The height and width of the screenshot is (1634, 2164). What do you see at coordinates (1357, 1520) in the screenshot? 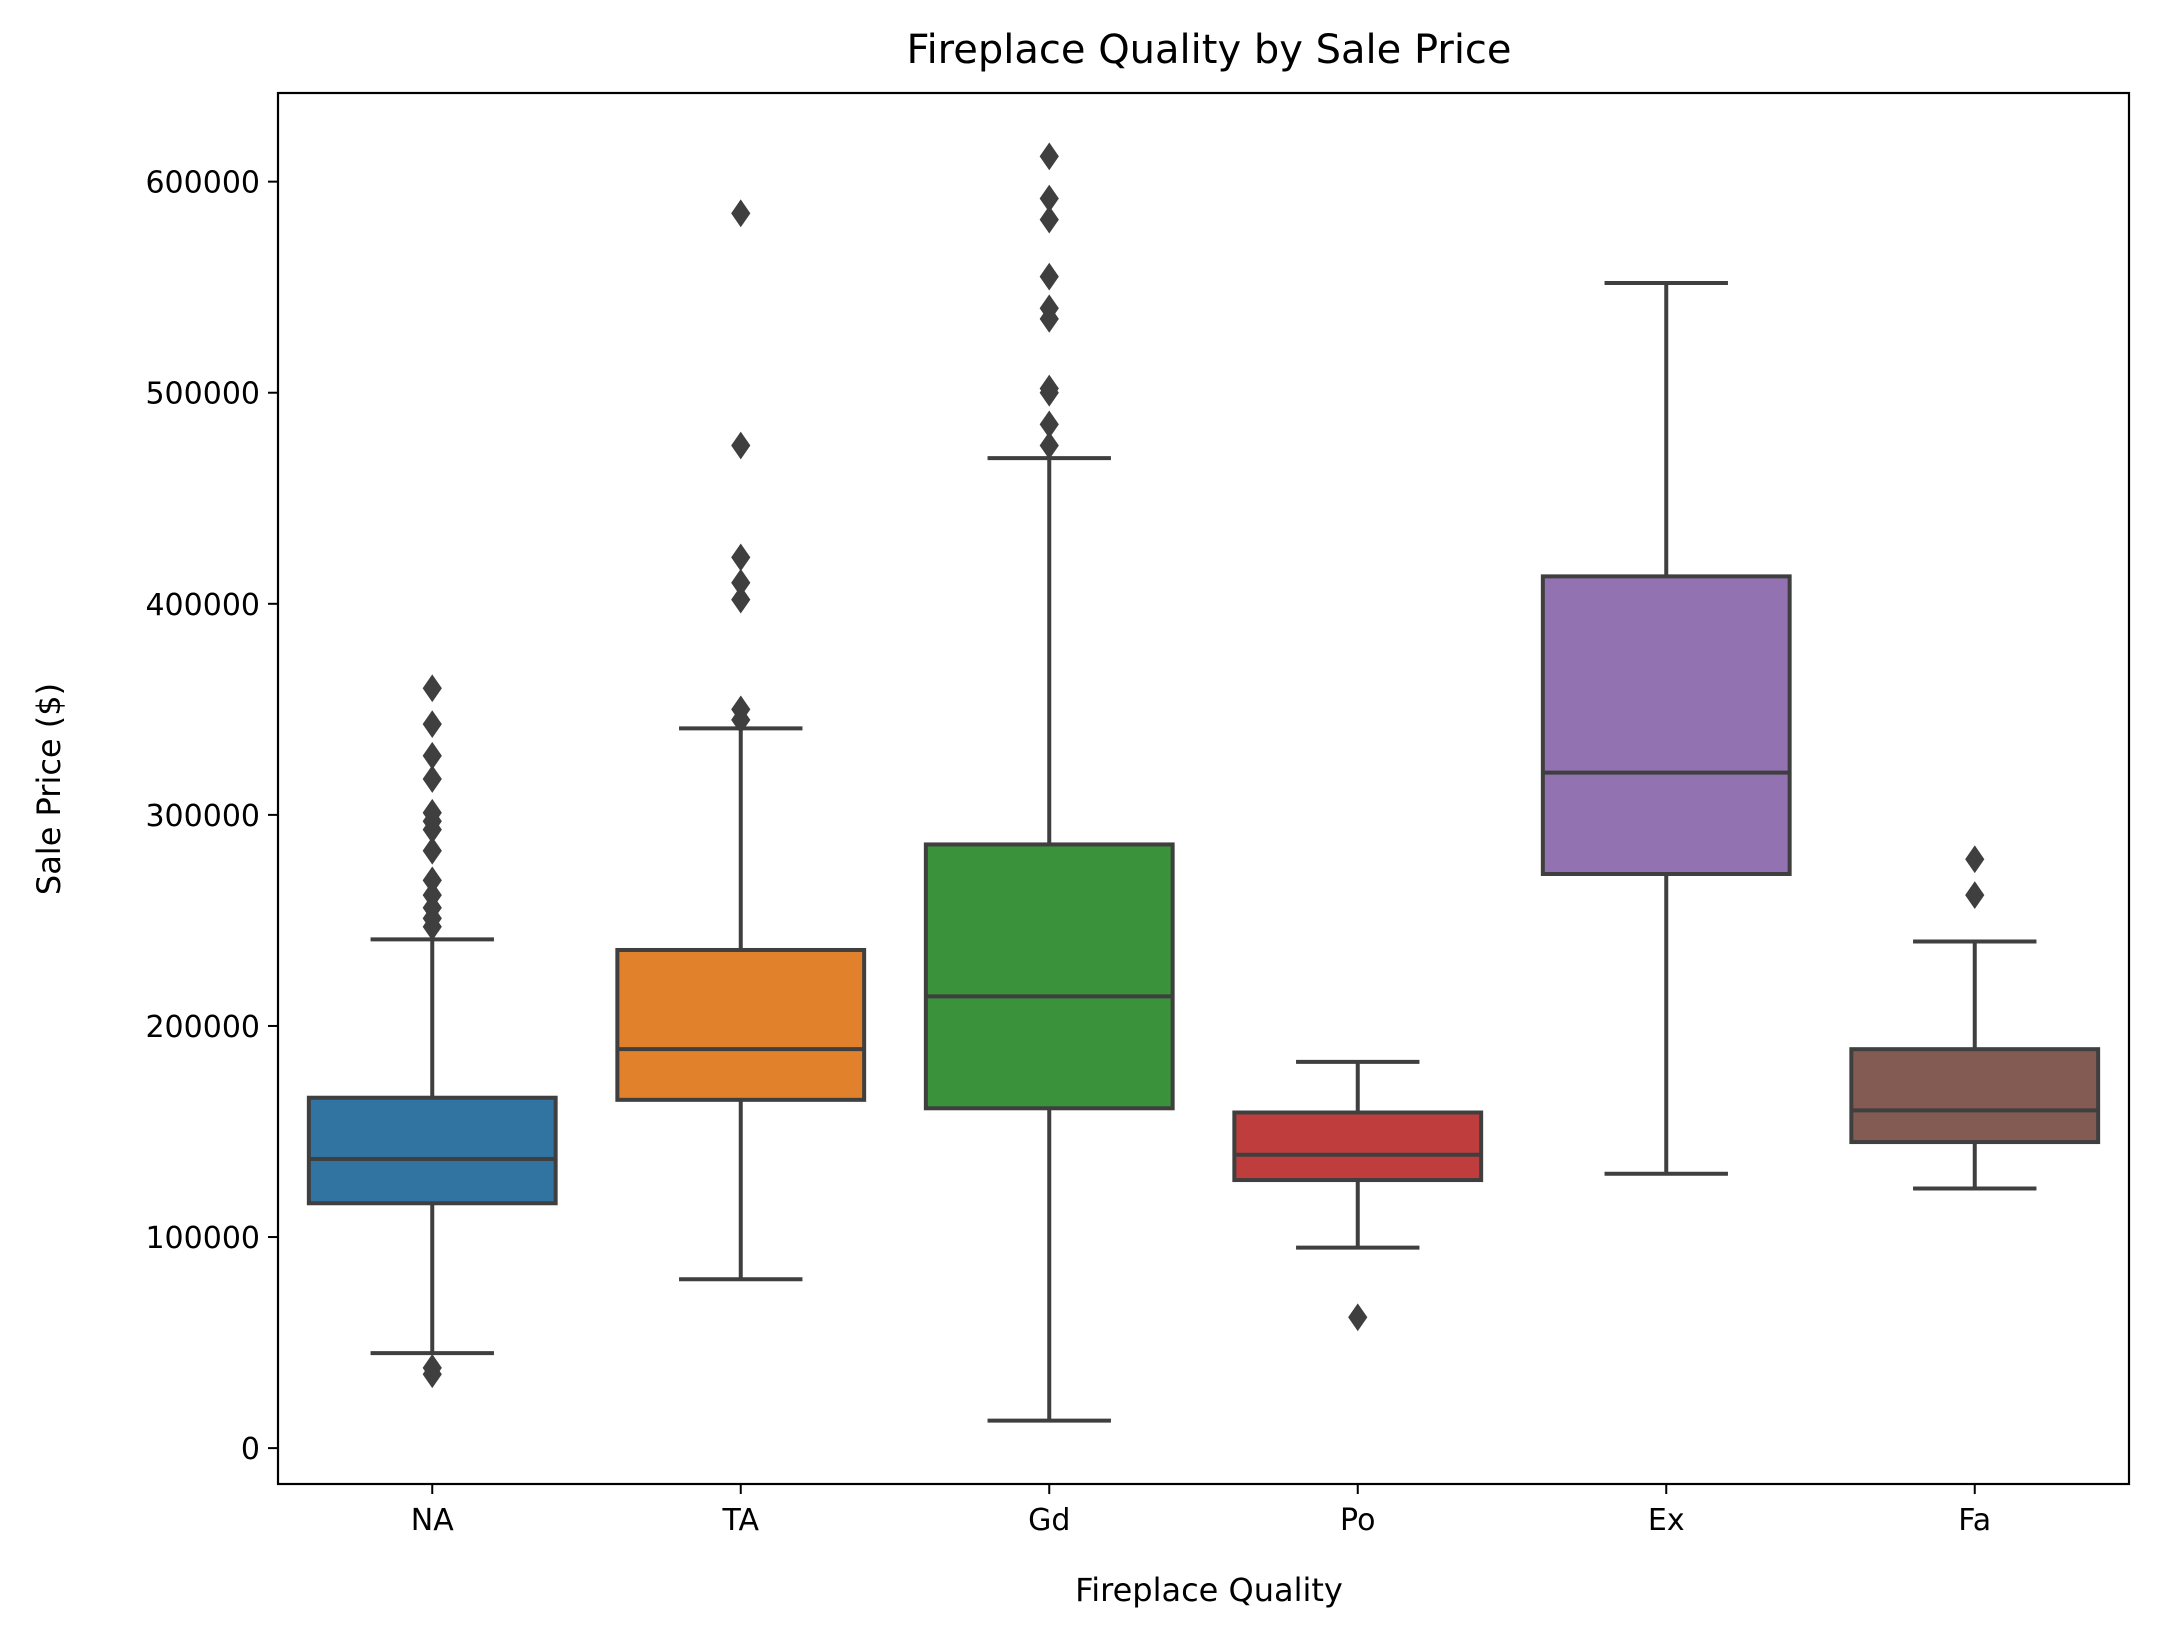
I see `x-tick-label: Po` at bounding box center [1357, 1520].